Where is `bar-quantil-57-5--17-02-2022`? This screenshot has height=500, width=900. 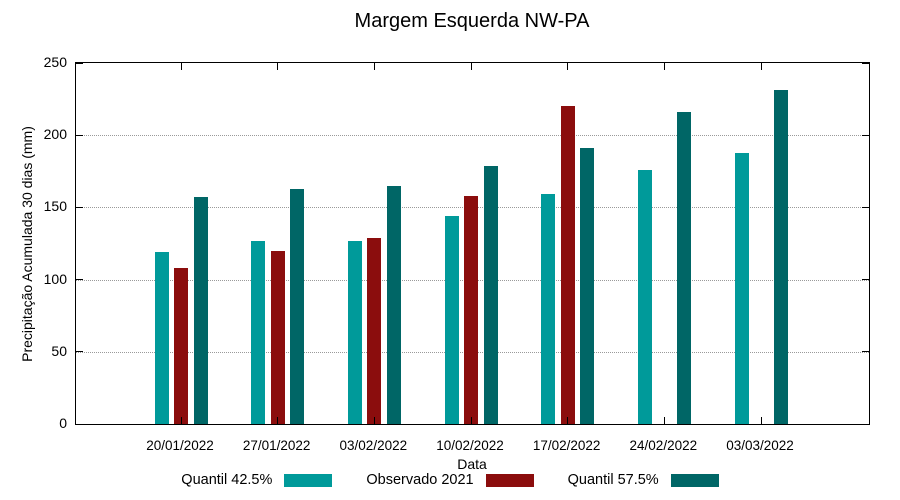
bar-quantil-57-5--17-02-2022 is located at coordinates (587, 286).